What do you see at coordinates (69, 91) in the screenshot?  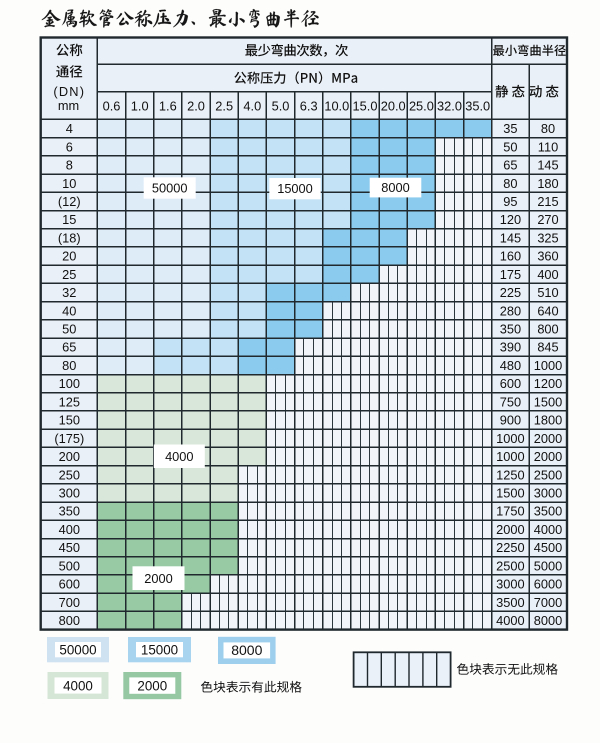 I see `svg-text: (DN)` at bounding box center [69, 91].